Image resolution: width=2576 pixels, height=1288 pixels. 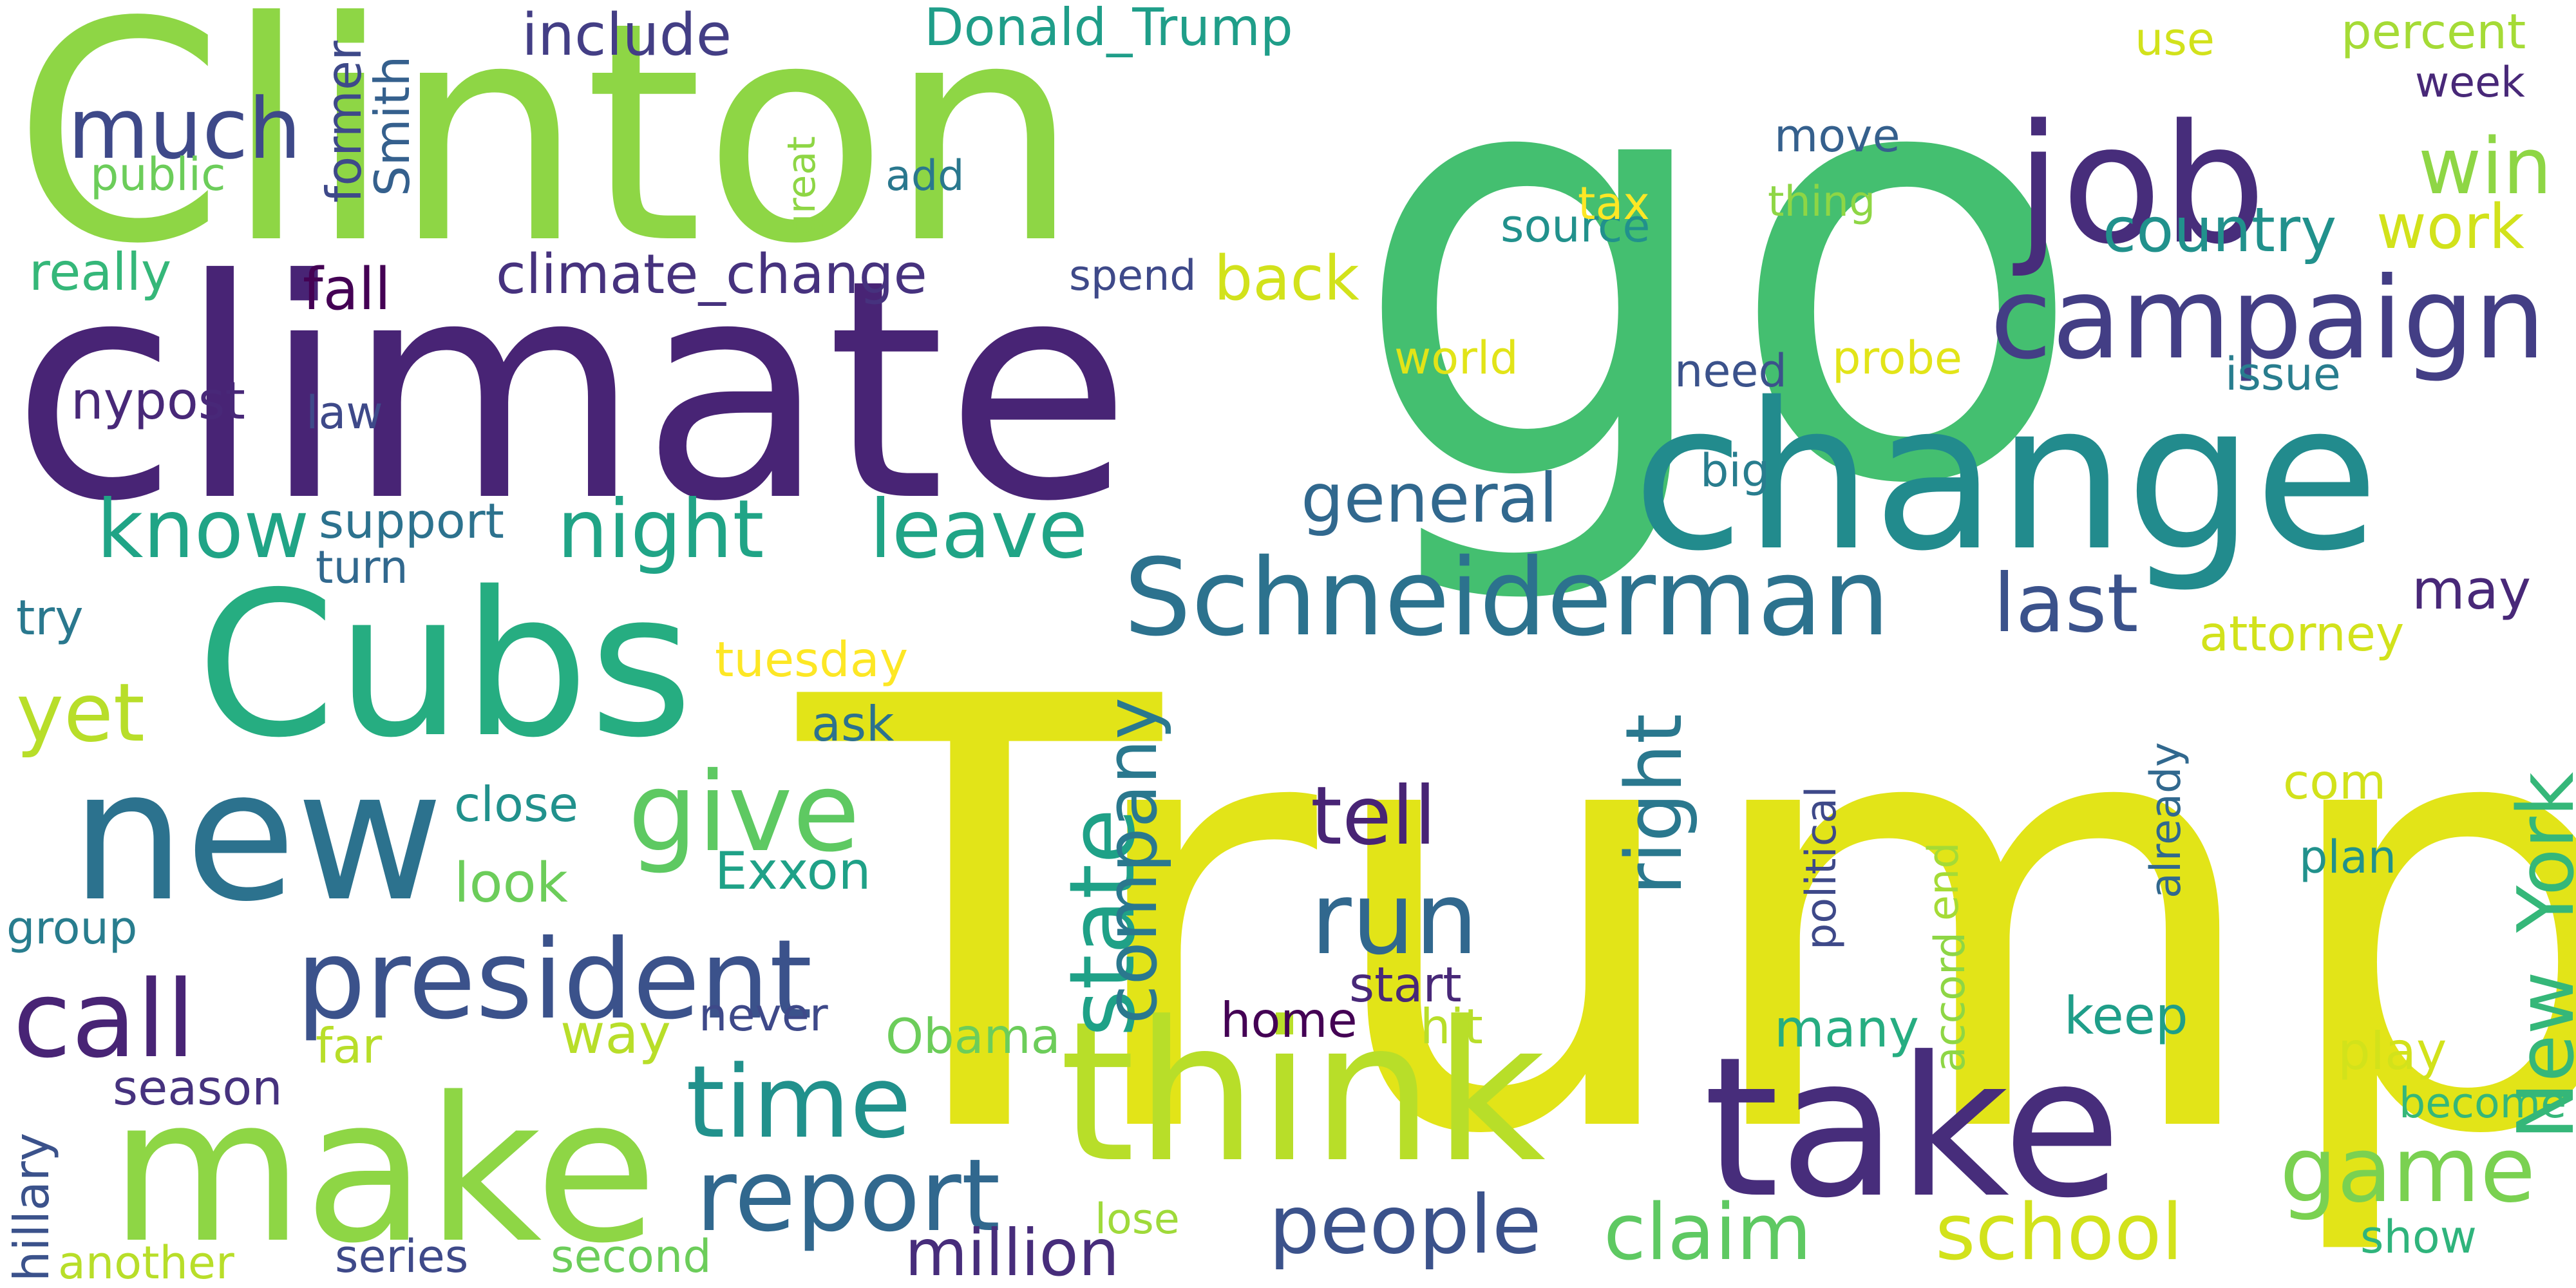 I want to click on word: million, so click(x=1012, y=1252).